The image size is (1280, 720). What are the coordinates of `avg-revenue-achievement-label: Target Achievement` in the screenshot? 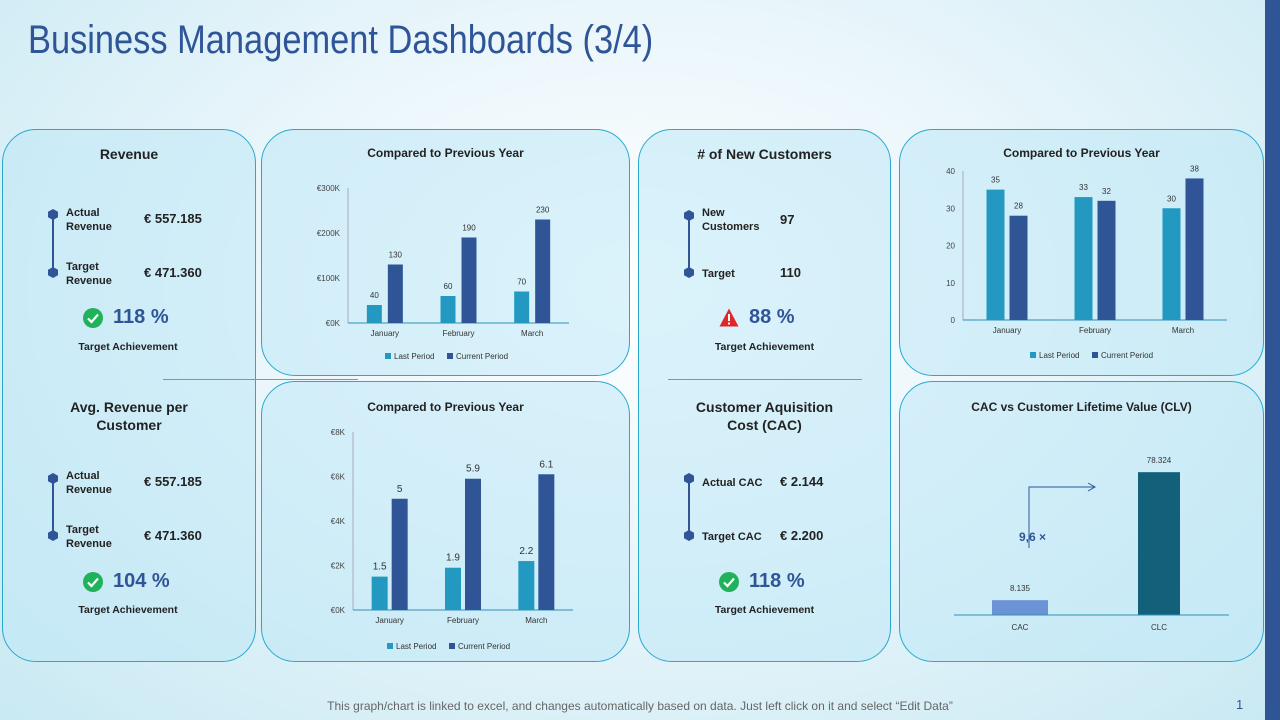 It's located at (128, 610).